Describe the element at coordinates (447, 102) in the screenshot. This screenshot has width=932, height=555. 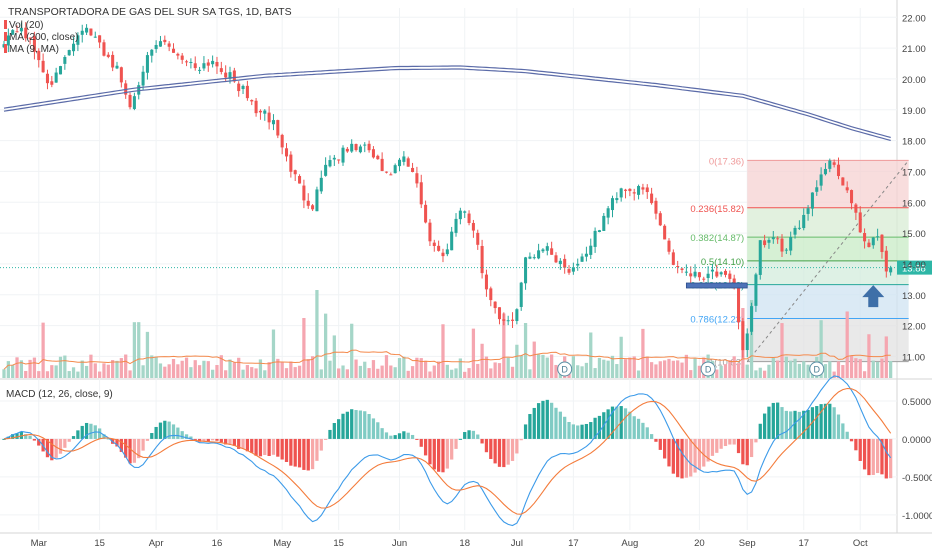
I see `ma200-line` at that location.